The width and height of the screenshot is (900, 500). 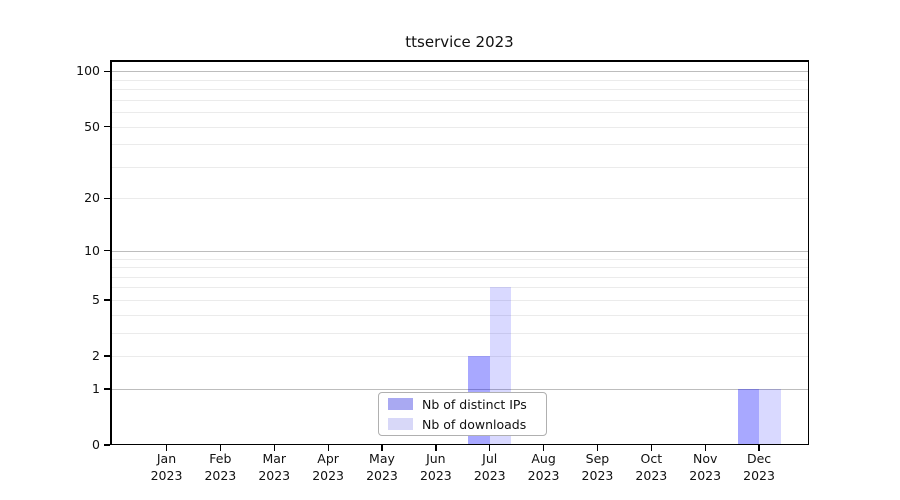 What do you see at coordinates (462, 404) in the screenshot?
I see `legend-item-distinct-ips: Nb of distinct IPs` at bounding box center [462, 404].